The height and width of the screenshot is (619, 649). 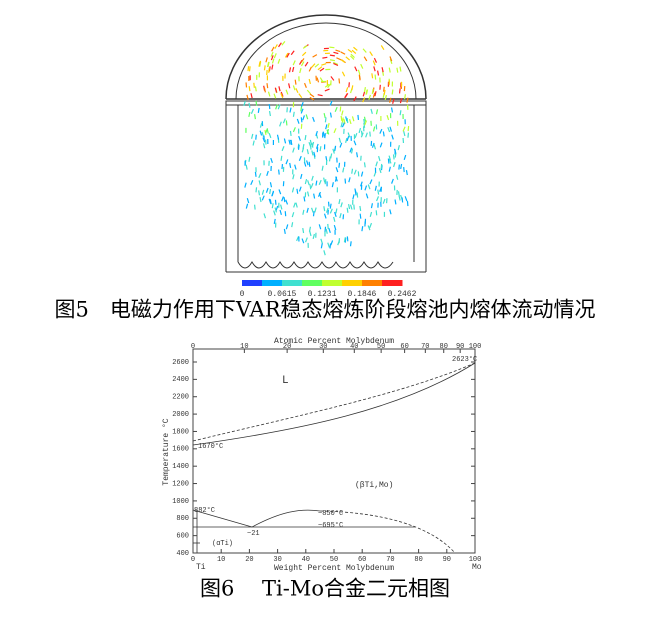 I want to click on y-tick-label: 1800, so click(x=180, y=432).